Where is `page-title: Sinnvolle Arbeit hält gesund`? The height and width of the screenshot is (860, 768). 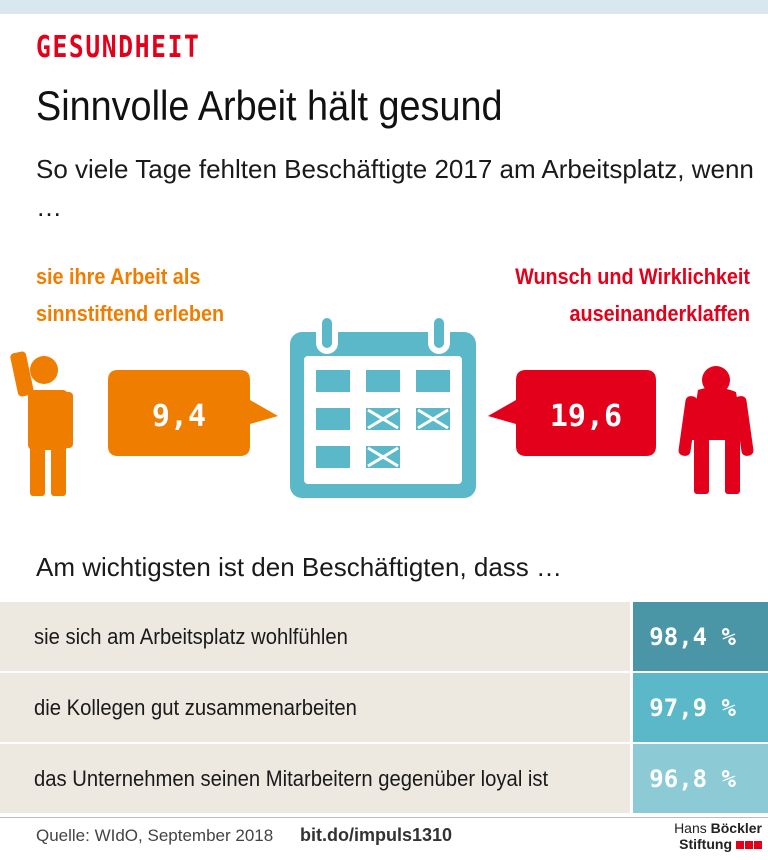 page-title: Sinnvolle Arbeit hält gesund is located at coordinates (269, 105).